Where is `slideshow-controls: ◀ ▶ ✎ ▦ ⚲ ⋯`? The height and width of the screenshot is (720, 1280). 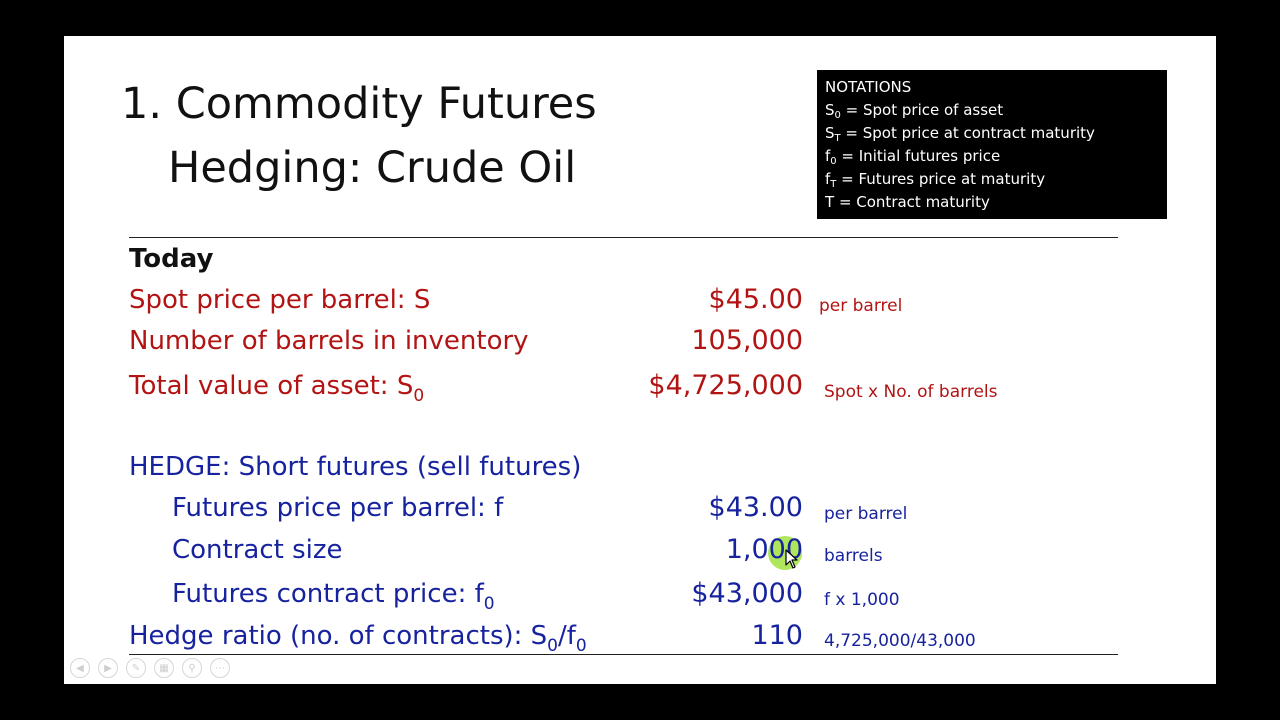
slideshow-controls: ◀ ▶ ✎ ▦ ⚲ ⋯ is located at coordinates (150, 668).